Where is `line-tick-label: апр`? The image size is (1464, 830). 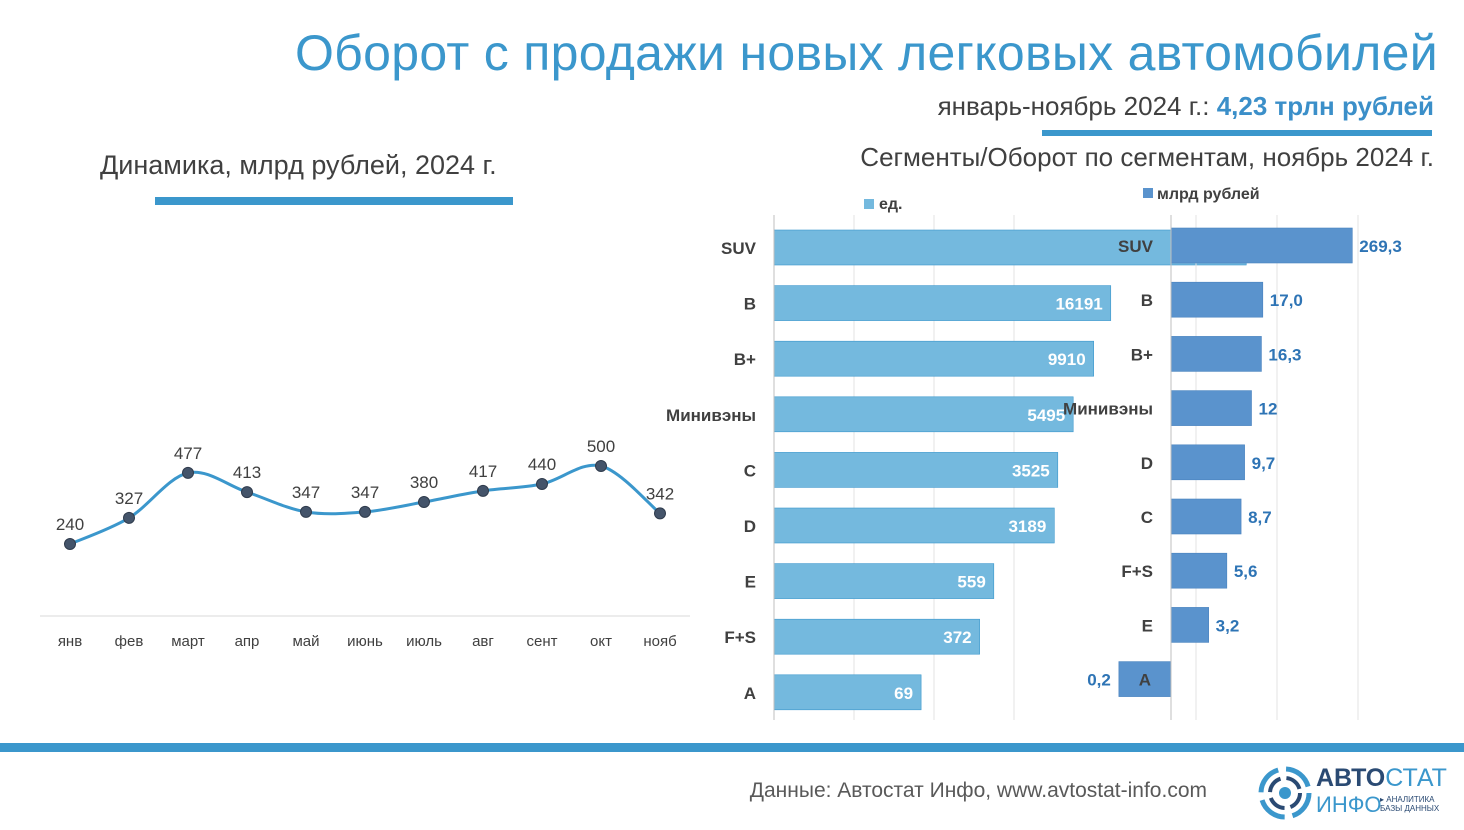
line-tick-label: апр is located at coordinates (247, 641).